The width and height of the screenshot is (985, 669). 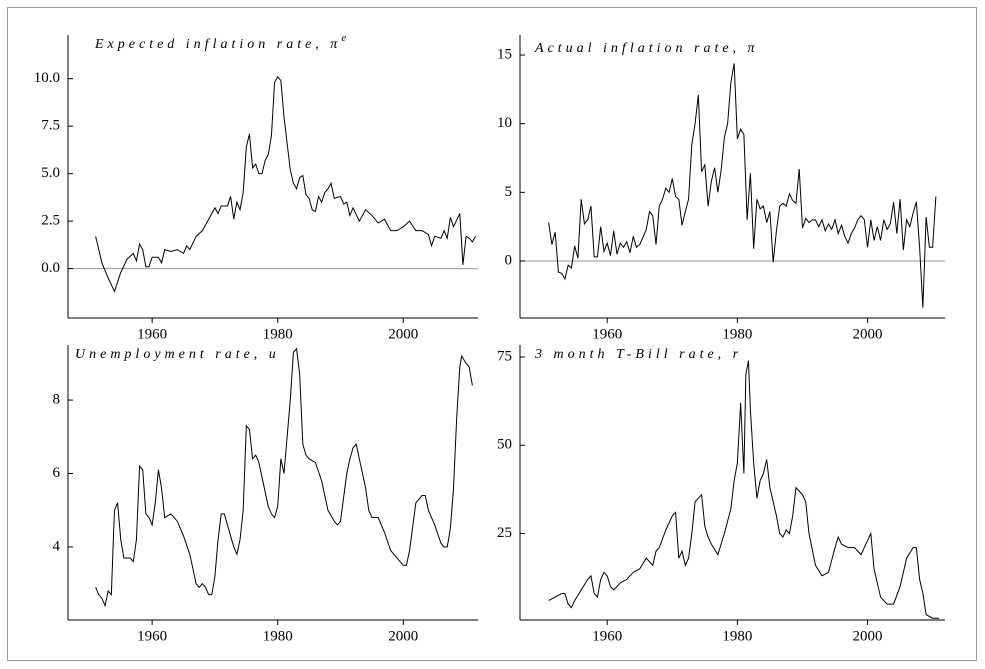 I want to click on y-tick-label: 50, so click(x=504, y=445).